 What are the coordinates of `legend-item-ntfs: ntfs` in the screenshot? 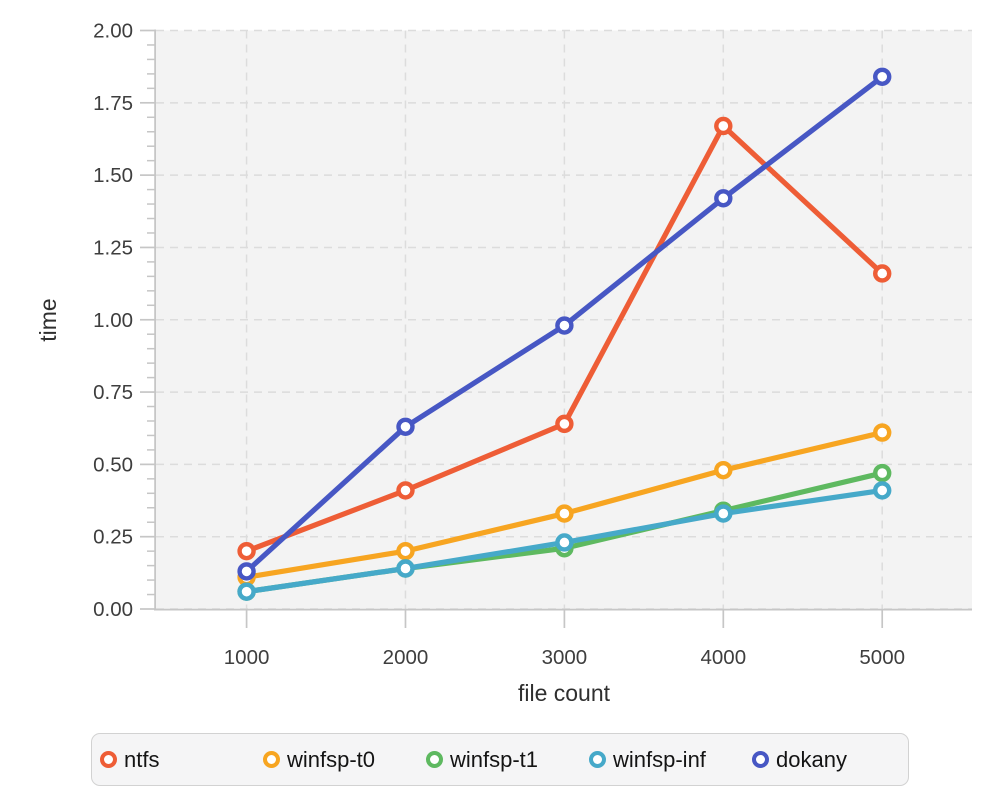 It's located at (181, 760).